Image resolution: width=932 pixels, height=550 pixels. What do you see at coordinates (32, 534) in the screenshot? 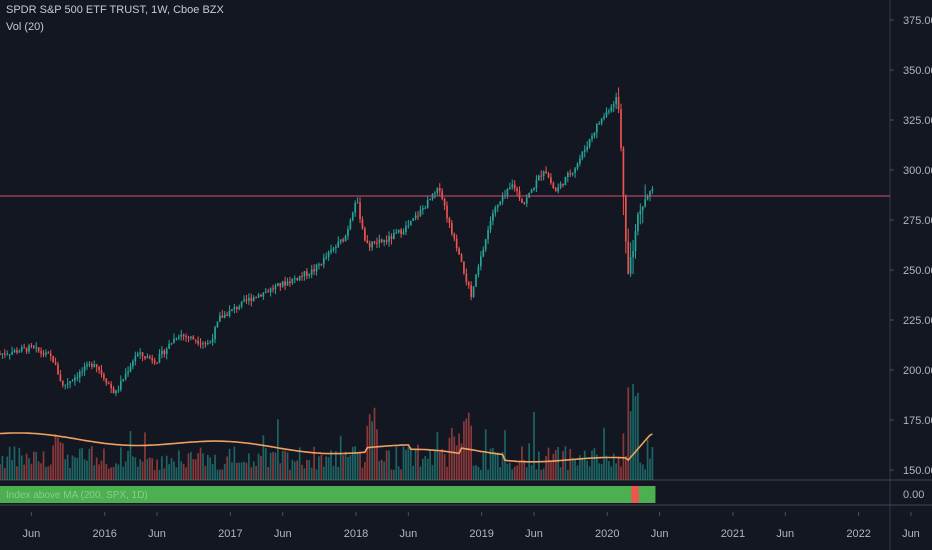
I see `time-tick-label: Jun` at bounding box center [32, 534].